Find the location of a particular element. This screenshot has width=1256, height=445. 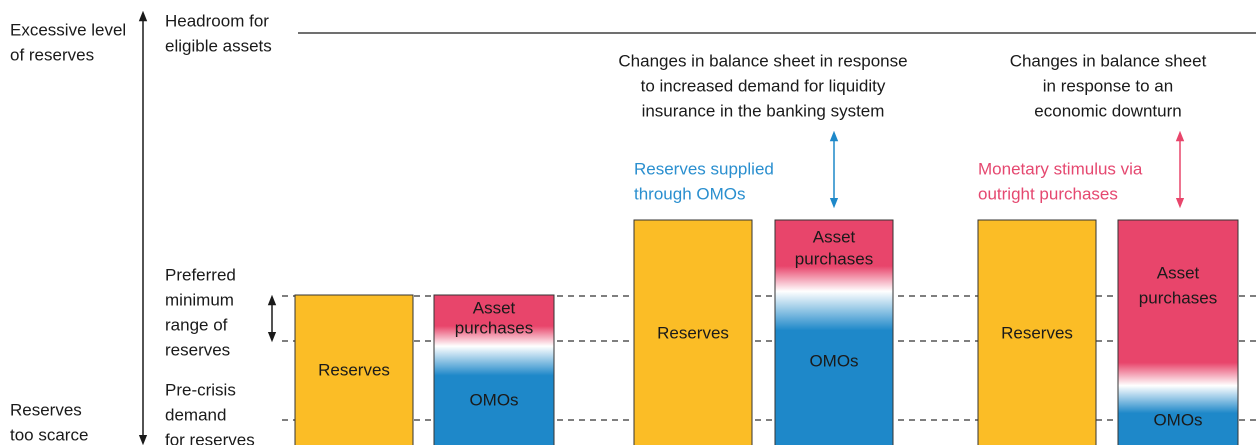

panel-note: through OMOs is located at coordinates (690, 193).